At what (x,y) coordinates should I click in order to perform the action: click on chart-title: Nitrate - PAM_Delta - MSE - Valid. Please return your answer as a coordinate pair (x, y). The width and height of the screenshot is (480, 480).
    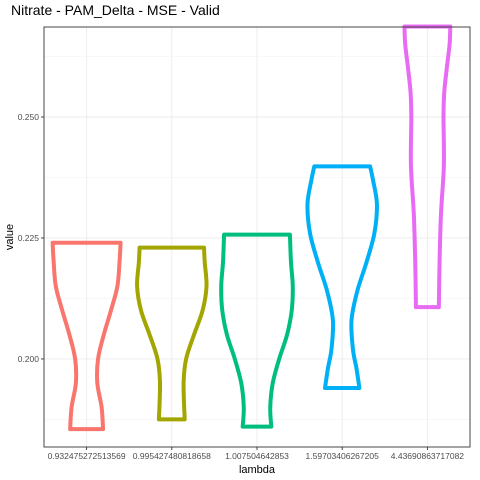
    Looking at the image, I should click on (115, 10).